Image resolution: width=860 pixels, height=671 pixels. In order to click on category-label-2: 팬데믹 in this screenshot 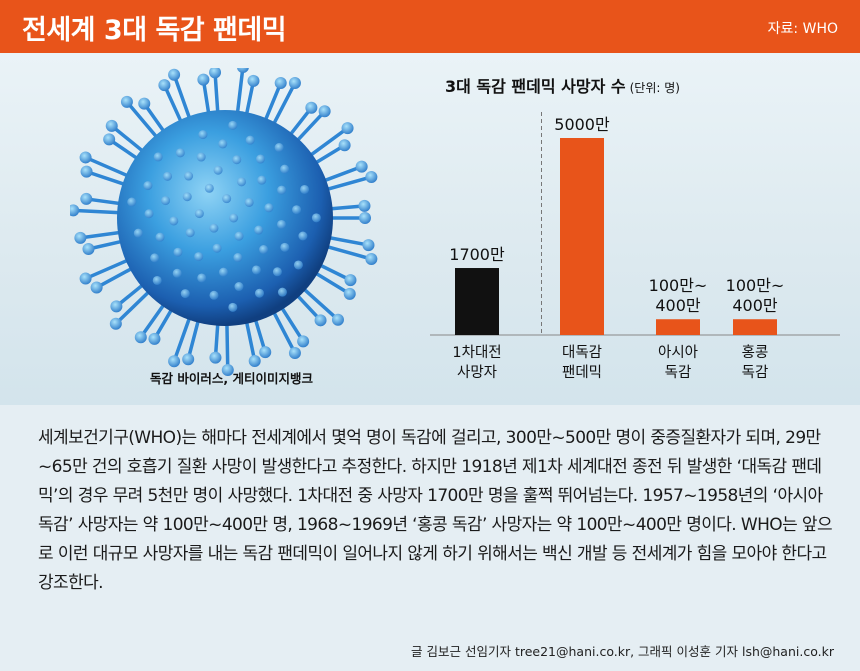, I will do `click(582, 372)`.